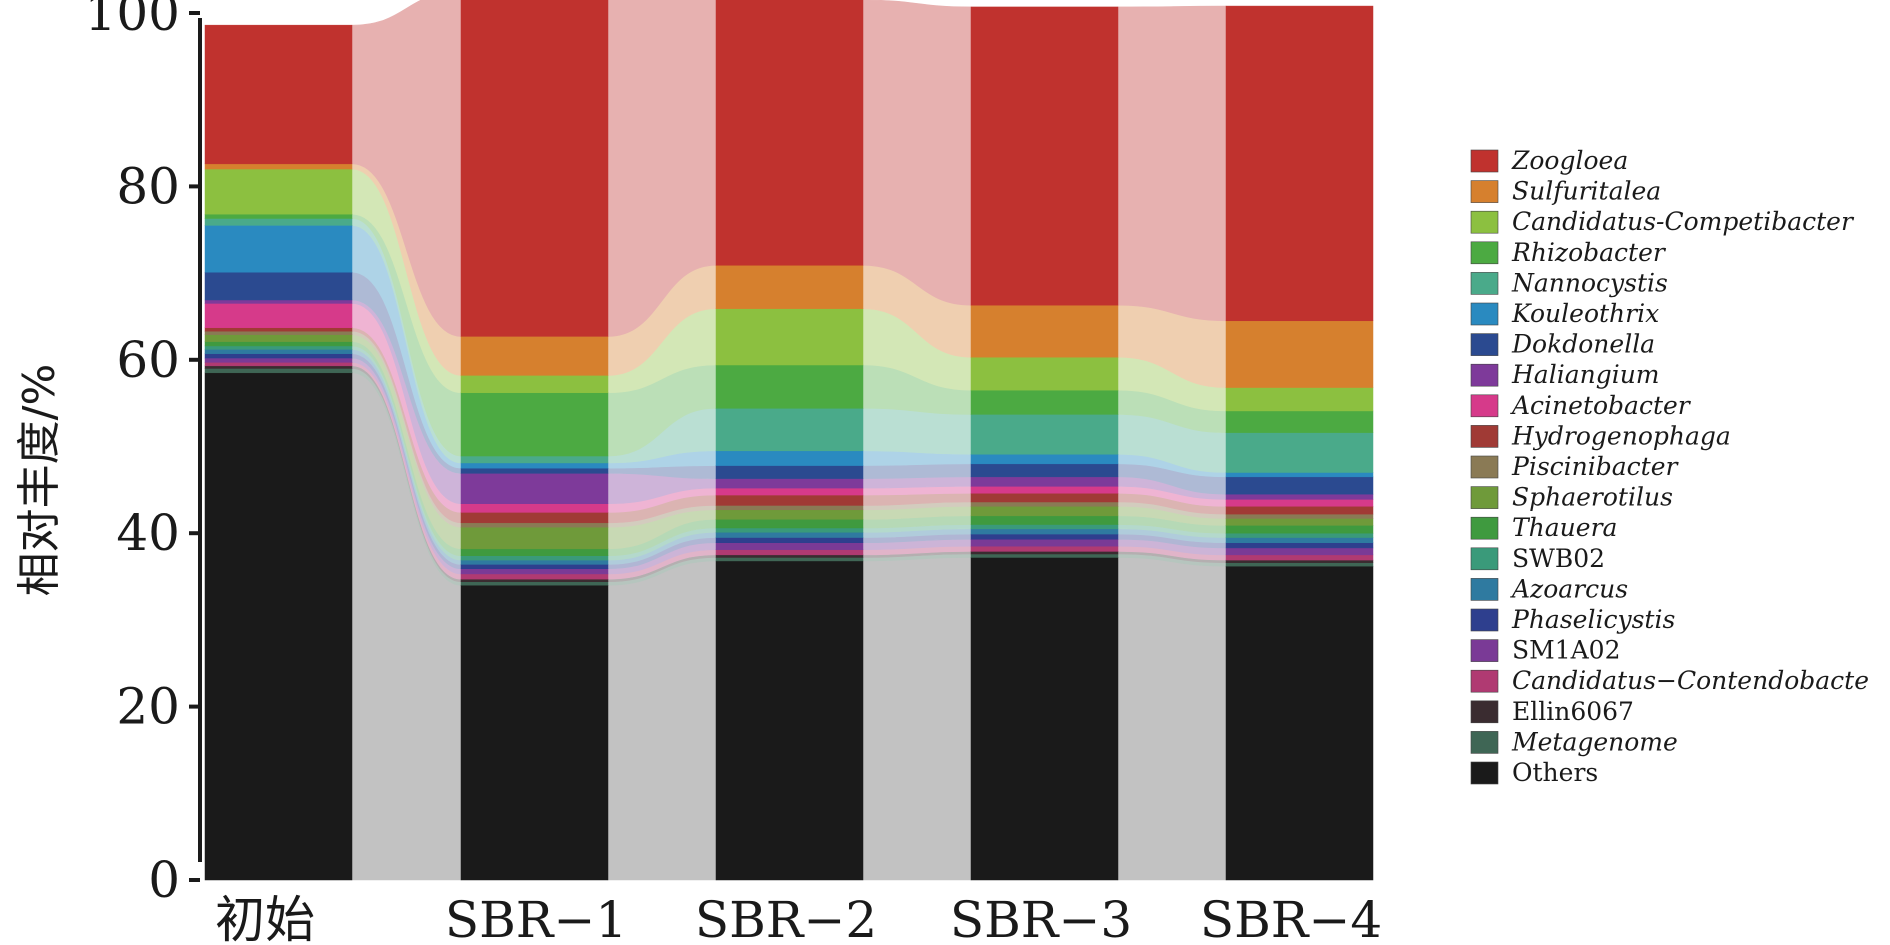  Describe the element at coordinates (148, 360) in the screenshot. I see `y-tick-label: 60` at that location.